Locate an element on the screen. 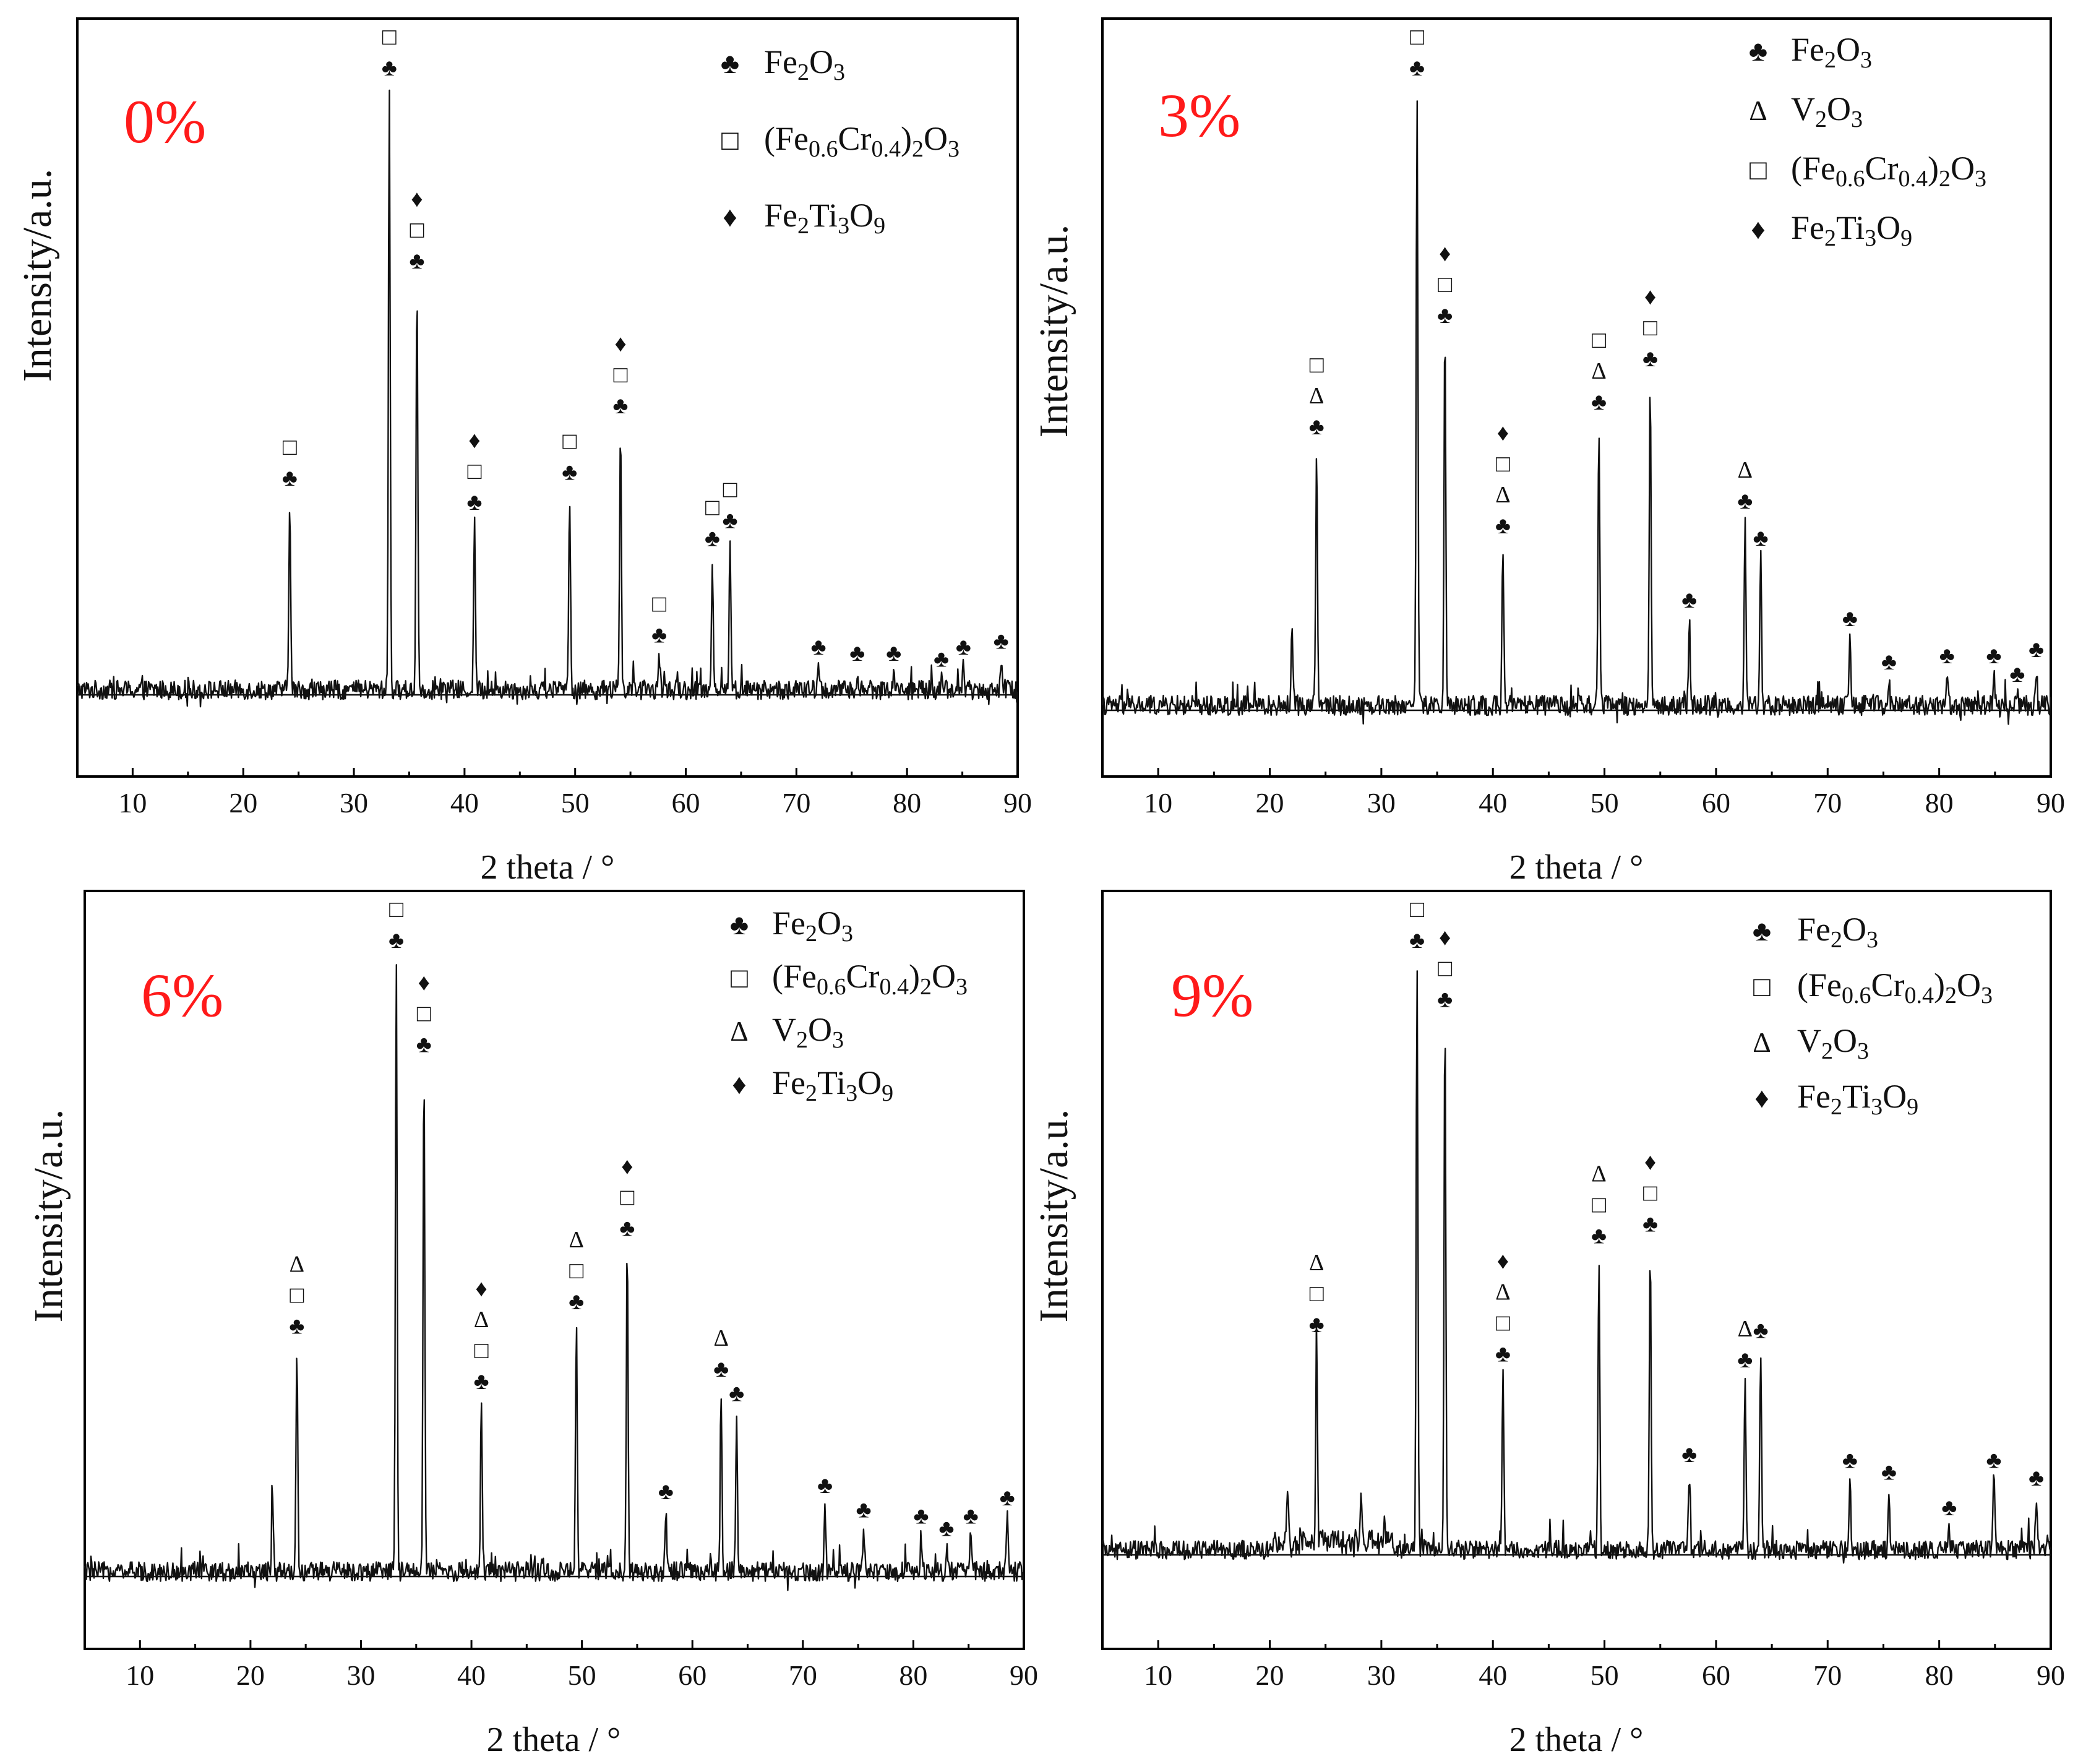  legend-label-4-part-5: 9 is located at coordinates (1906, 238).